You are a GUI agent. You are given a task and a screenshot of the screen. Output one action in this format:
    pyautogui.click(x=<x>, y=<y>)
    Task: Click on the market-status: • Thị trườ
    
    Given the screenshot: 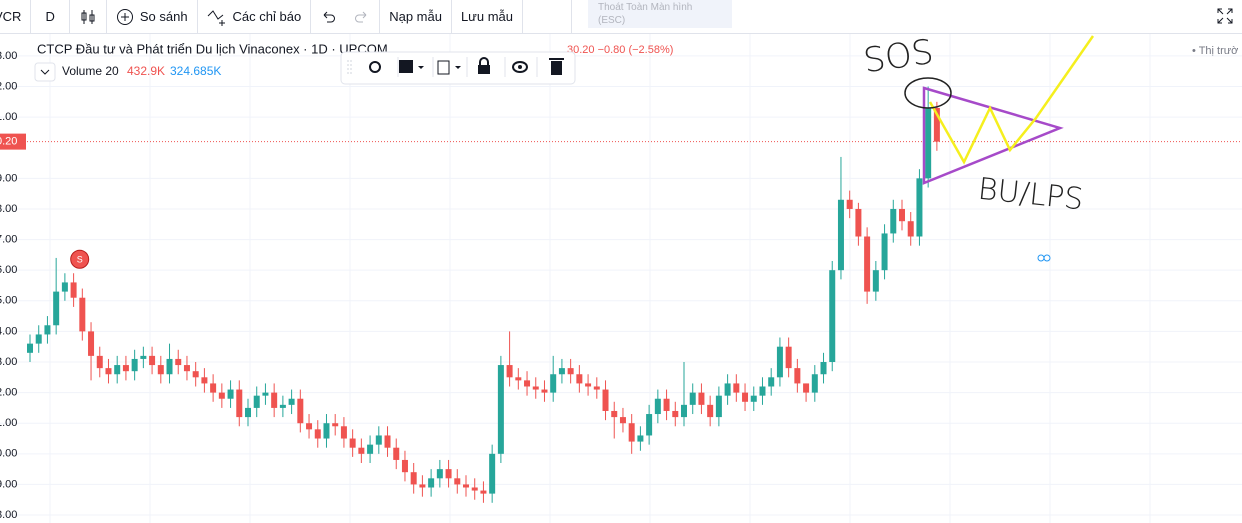 What is the action you would take?
    pyautogui.click(x=1215, y=51)
    